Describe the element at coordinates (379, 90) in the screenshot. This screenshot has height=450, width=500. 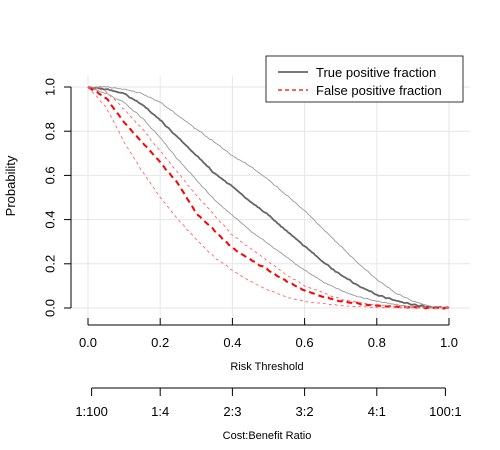
I see `legend-label: False positive fraction` at that location.